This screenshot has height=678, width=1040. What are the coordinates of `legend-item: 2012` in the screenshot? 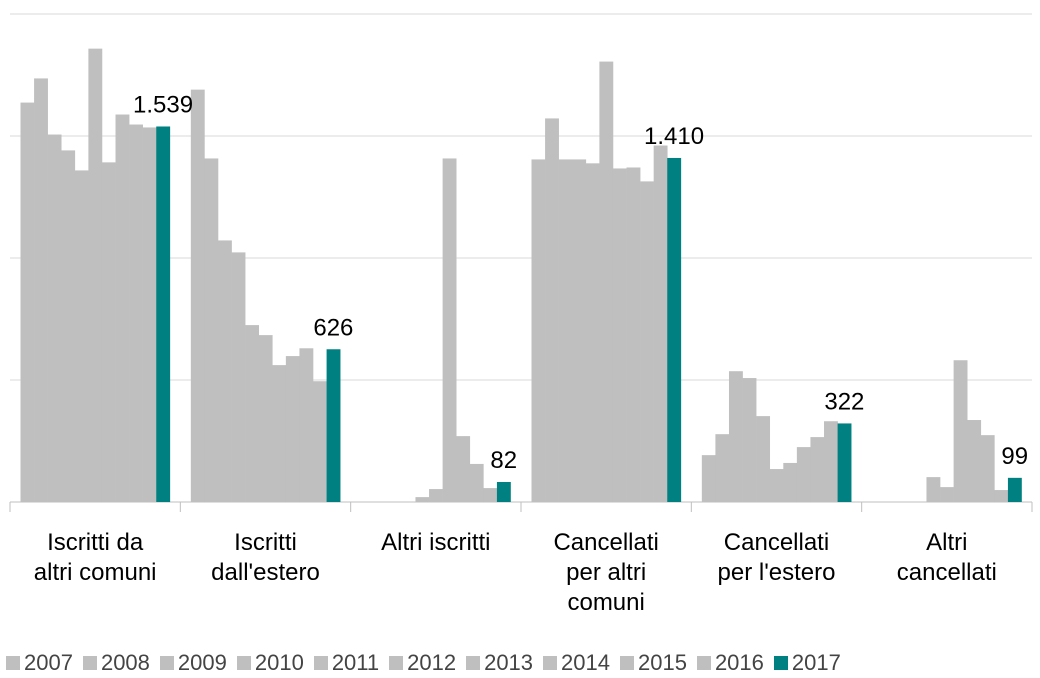 It's located at (422, 663).